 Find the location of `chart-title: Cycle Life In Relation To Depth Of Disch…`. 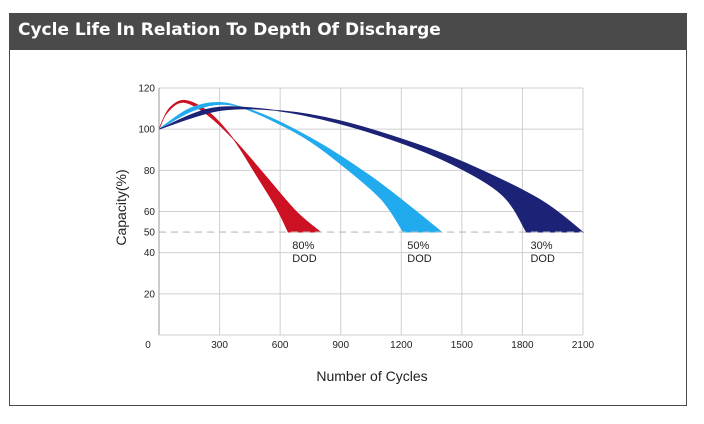

chart-title: Cycle Life In Relation To Depth Of Disch… is located at coordinates (229, 30).